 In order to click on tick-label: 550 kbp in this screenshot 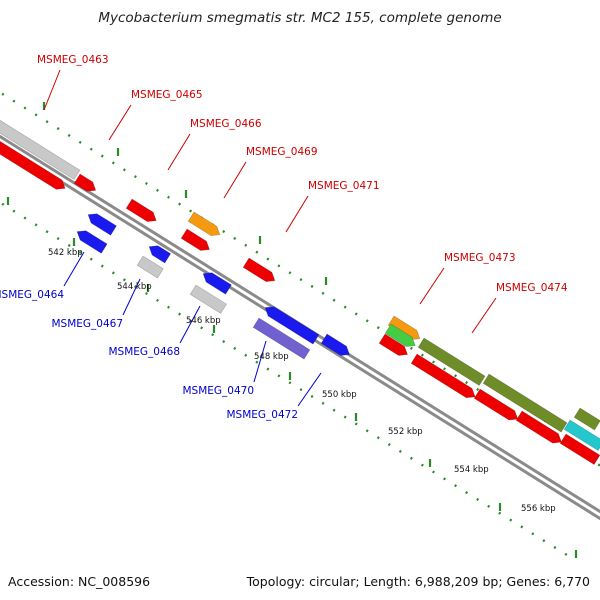, I will do `click(339, 395)`.